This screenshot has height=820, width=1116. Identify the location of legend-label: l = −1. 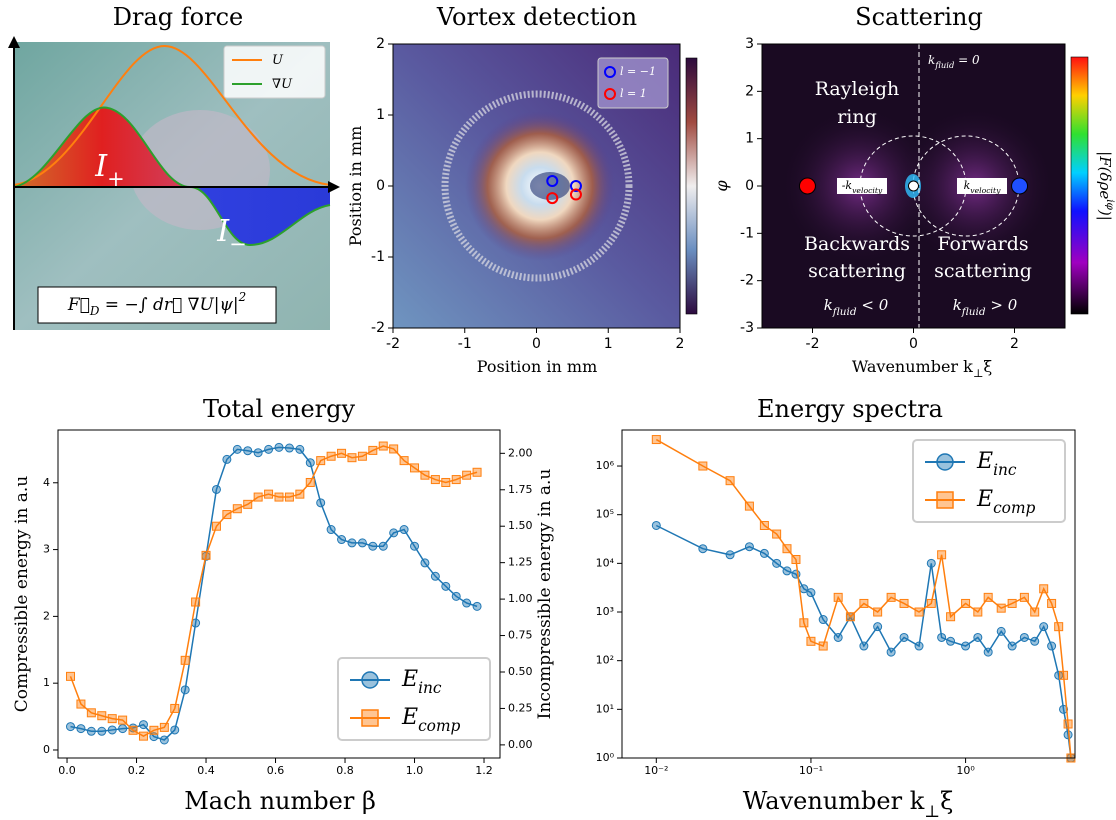
(638, 71).